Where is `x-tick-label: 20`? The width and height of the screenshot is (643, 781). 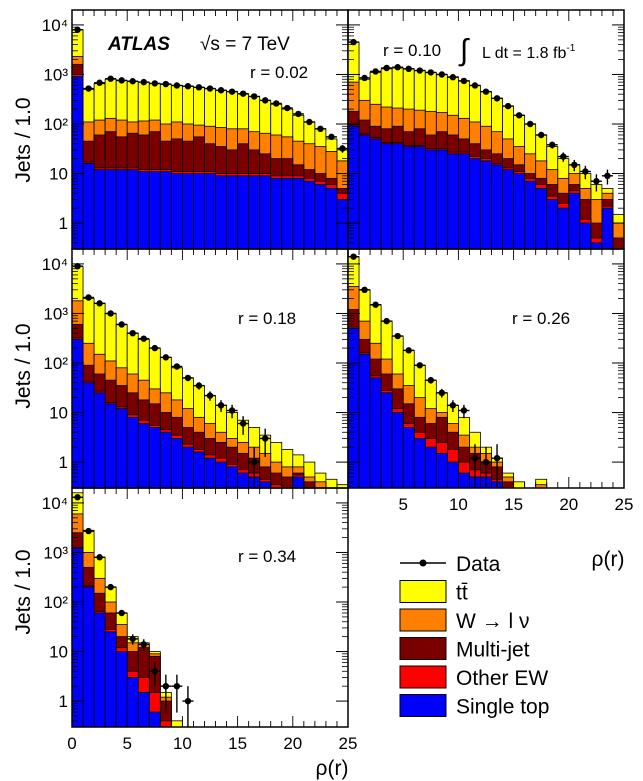 x-tick-label: 20 is located at coordinates (568, 504).